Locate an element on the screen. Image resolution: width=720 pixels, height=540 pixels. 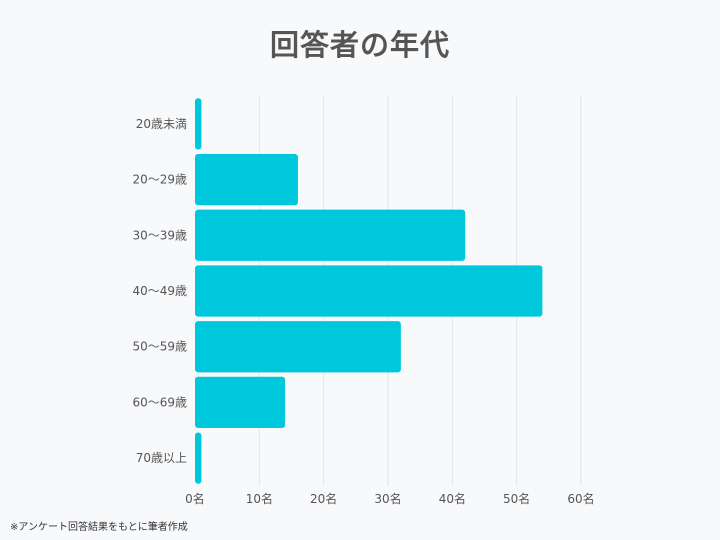
y-axis-categories: 20歳未満 20～29歳 30～39歳 40～49歳 50～59歳 60～69歳 70歳以上 is located at coordinates (159, 291).